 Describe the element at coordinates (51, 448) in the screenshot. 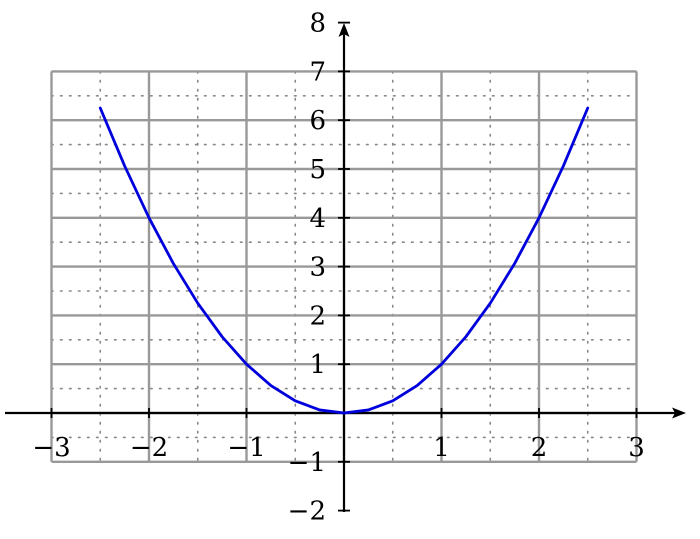

I see `x-tick-label: −3` at that location.